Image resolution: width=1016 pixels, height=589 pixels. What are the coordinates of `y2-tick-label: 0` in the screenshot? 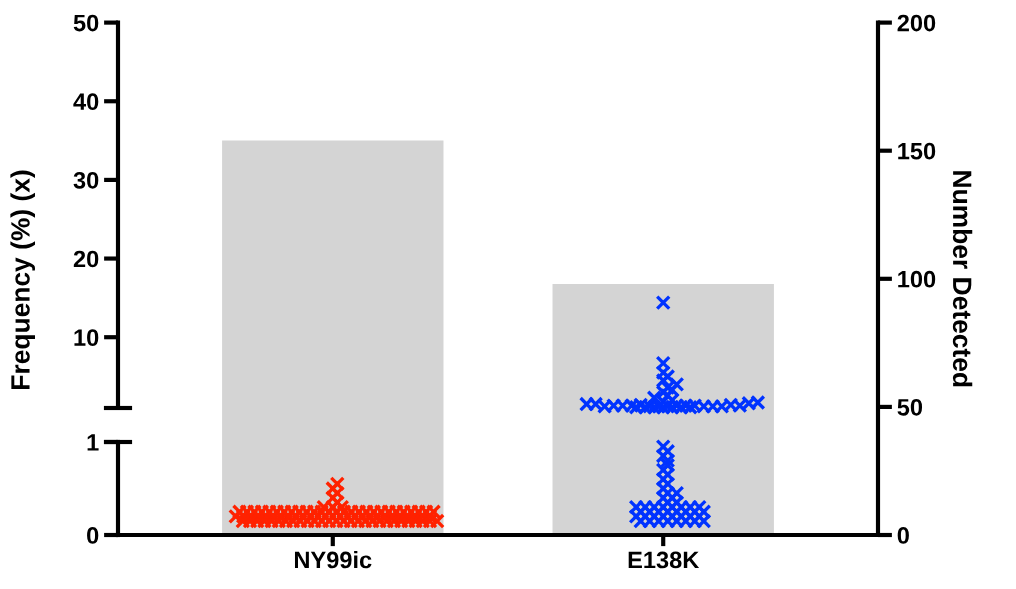 It's located at (903, 535).